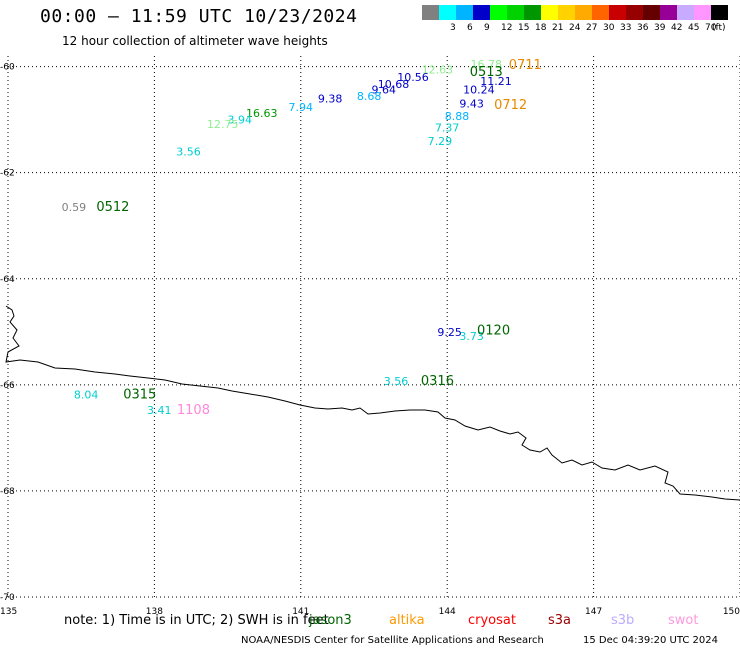 This screenshot has height=650, width=740. What do you see at coordinates (486, 64) in the screenshot?
I see `wave-height-label: 16.78` at bounding box center [486, 64].